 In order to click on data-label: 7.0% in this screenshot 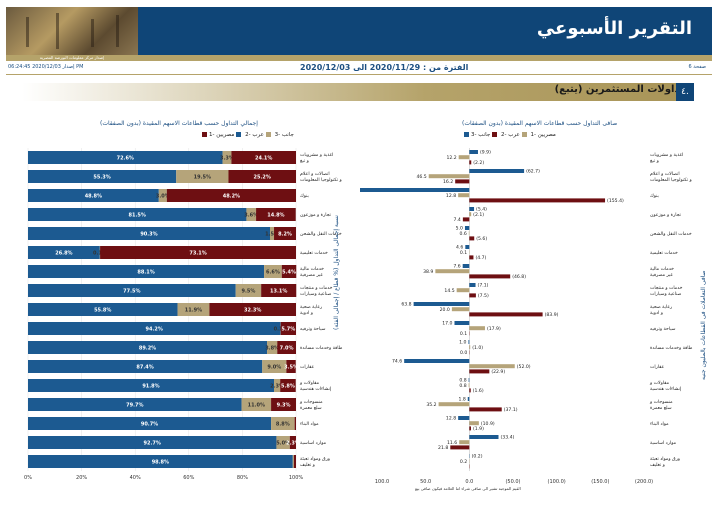, I will do `click(287, 349)`.